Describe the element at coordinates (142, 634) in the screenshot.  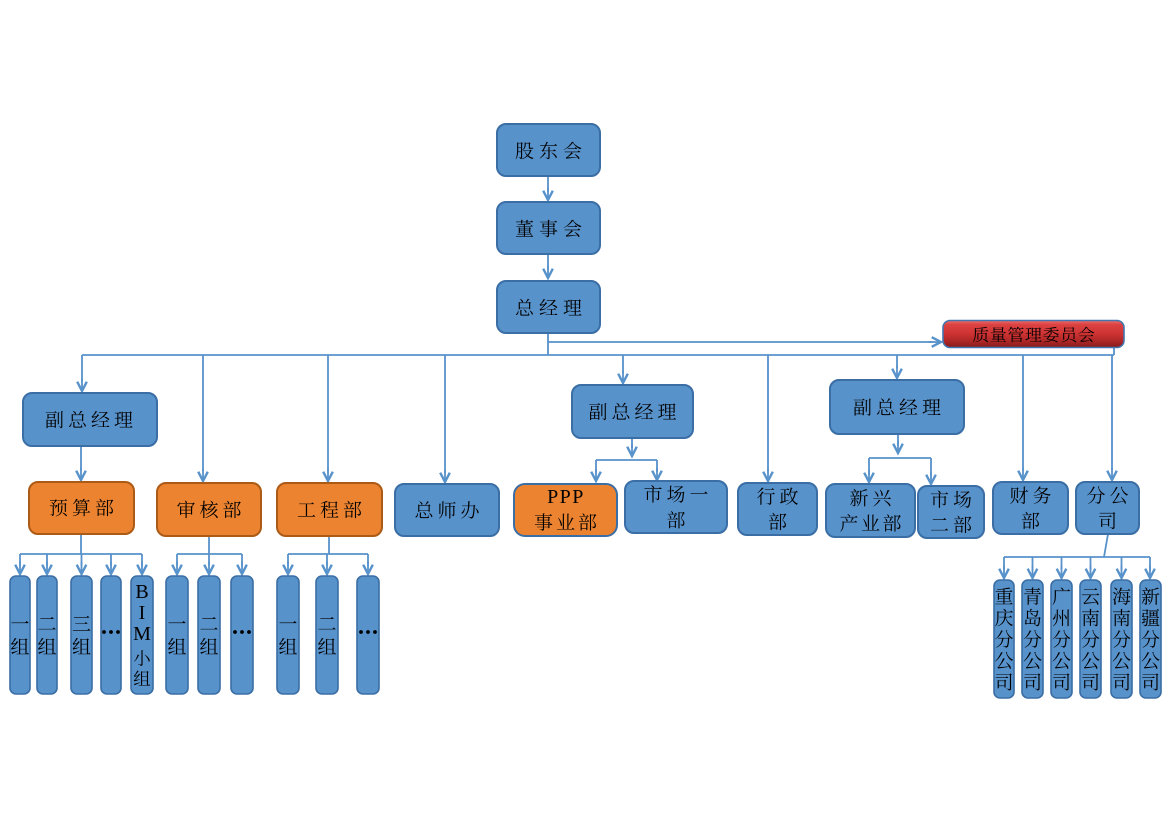
I see `svg-text: M` at that location.